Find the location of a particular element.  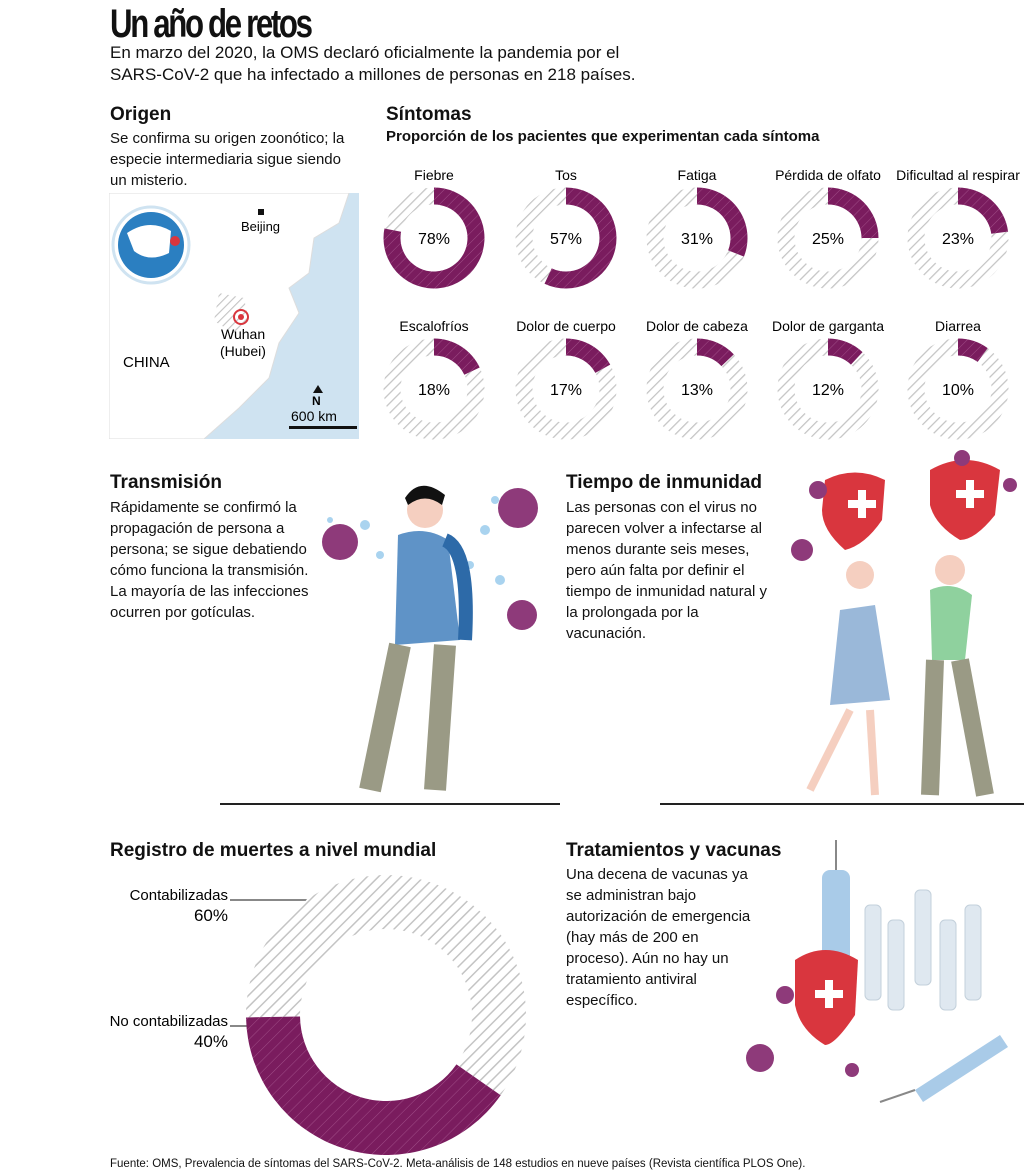

china-map: Beijing Wuhan (Hubei) CHINA N 600 km is located at coordinates (234, 316).